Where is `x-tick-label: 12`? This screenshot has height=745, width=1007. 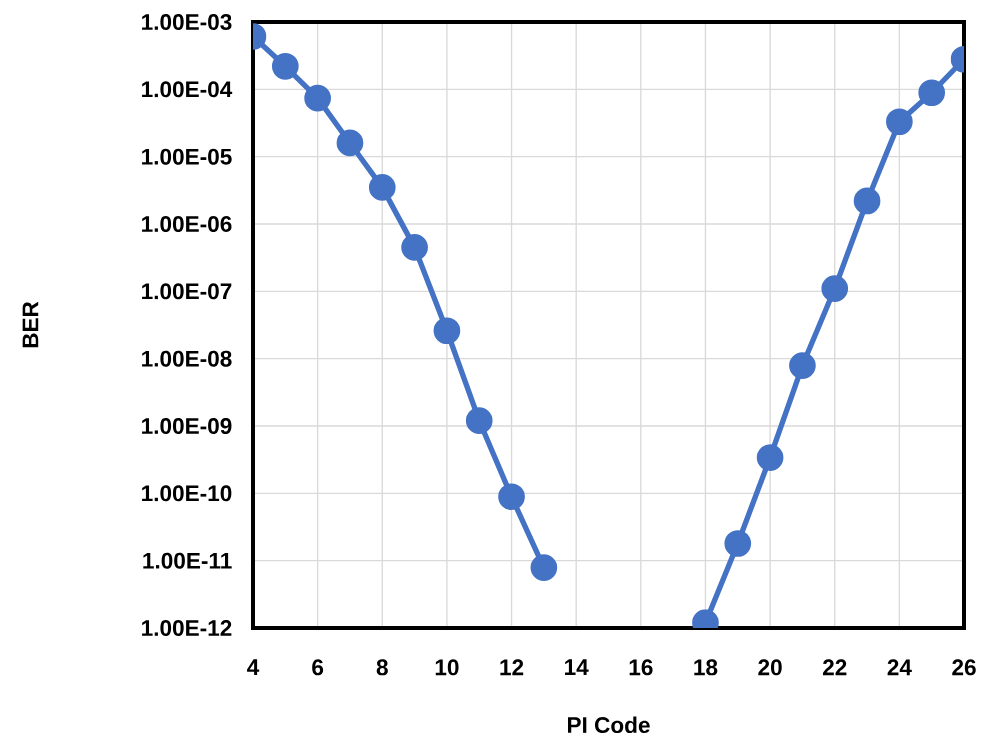
x-tick-label: 12 is located at coordinates (512, 667).